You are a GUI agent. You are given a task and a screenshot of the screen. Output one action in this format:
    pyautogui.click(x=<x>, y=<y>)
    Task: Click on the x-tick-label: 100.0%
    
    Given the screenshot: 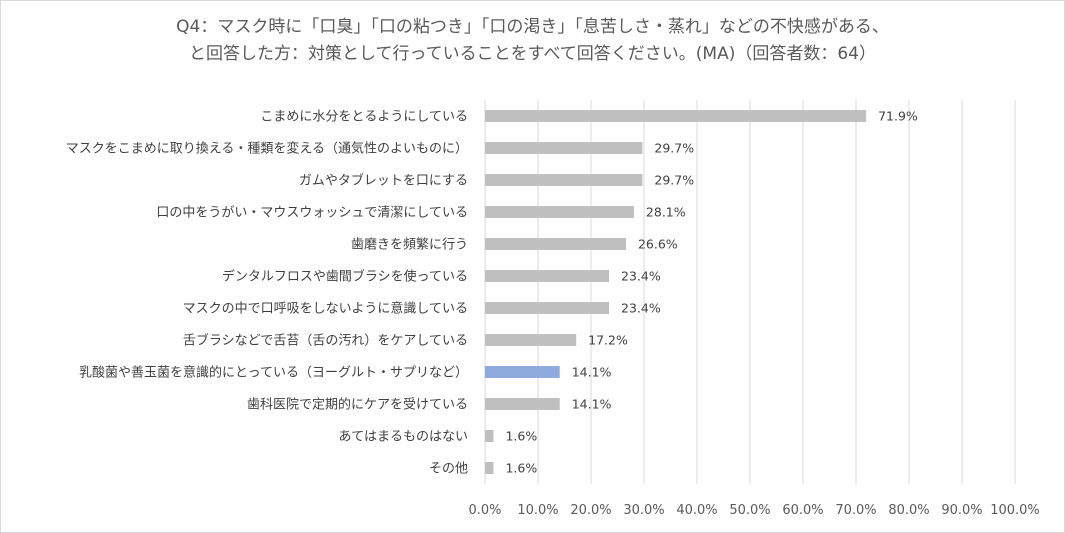 What is the action you would take?
    pyautogui.click(x=1015, y=510)
    